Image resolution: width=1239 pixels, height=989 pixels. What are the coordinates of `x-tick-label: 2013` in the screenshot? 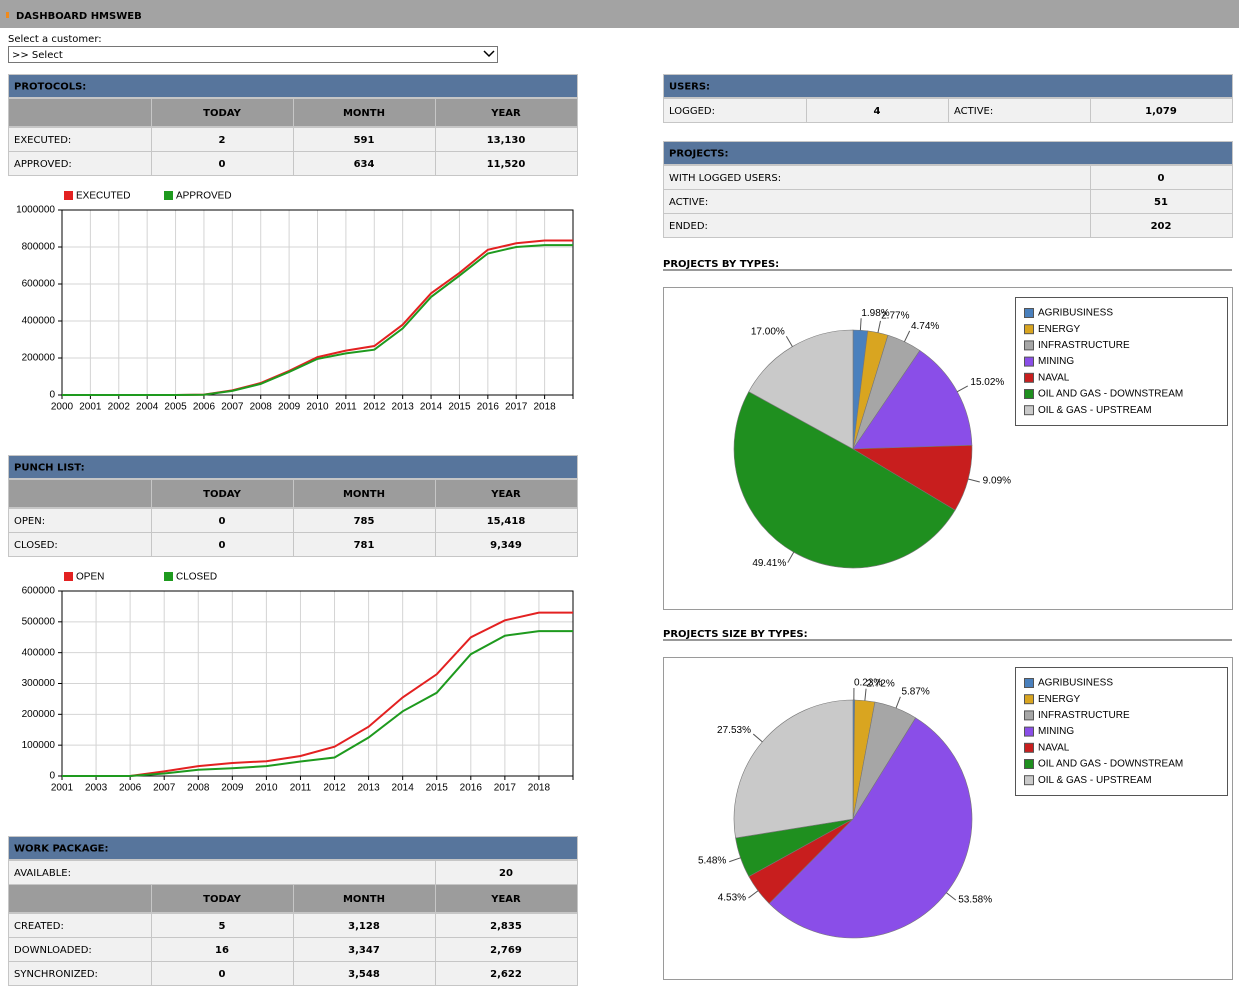 It's located at (403, 407).